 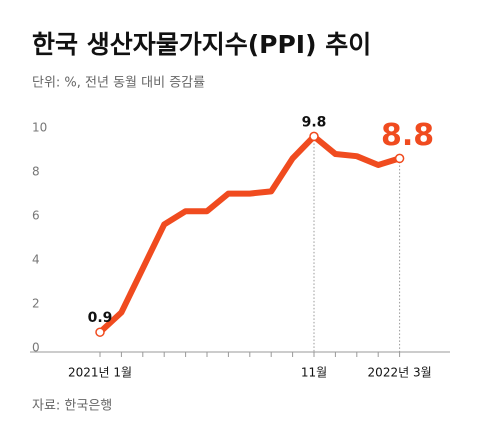 What do you see at coordinates (314, 373) in the screenshot?
I see `x-tick-label: 11월` at bounding box center [314, 373].